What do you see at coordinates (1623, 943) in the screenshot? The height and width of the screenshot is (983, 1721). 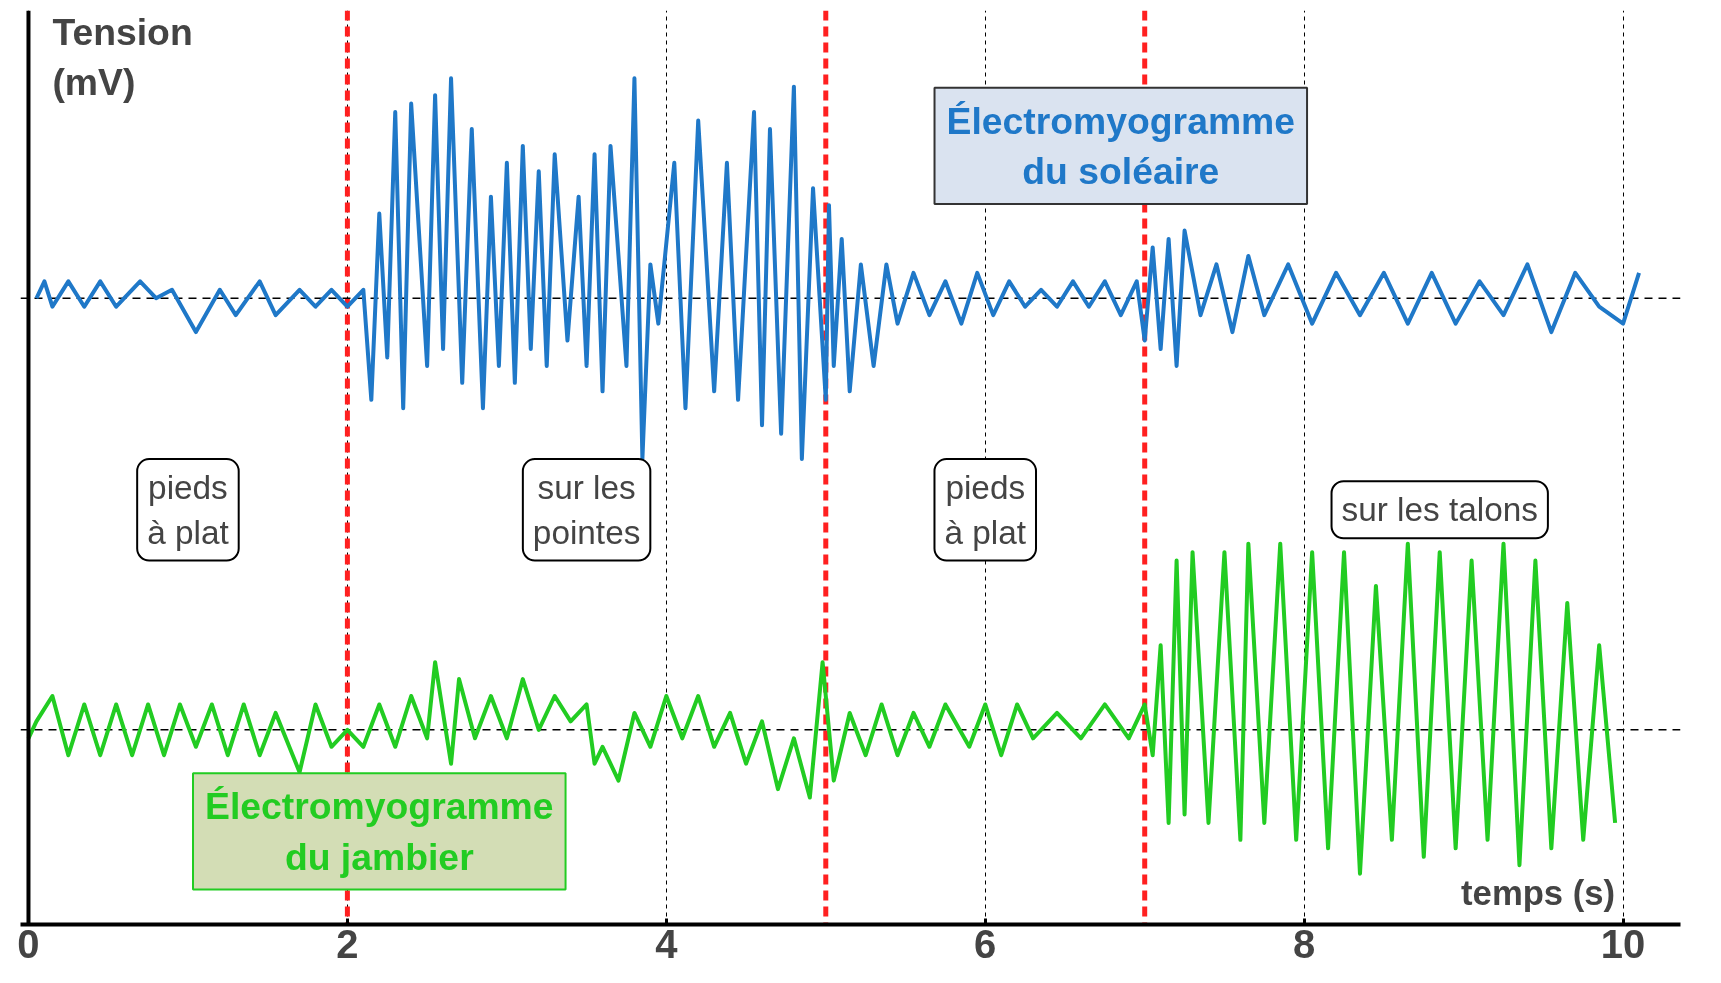 I see `x-tick-label: 10` at bounding box center [1623, 943].